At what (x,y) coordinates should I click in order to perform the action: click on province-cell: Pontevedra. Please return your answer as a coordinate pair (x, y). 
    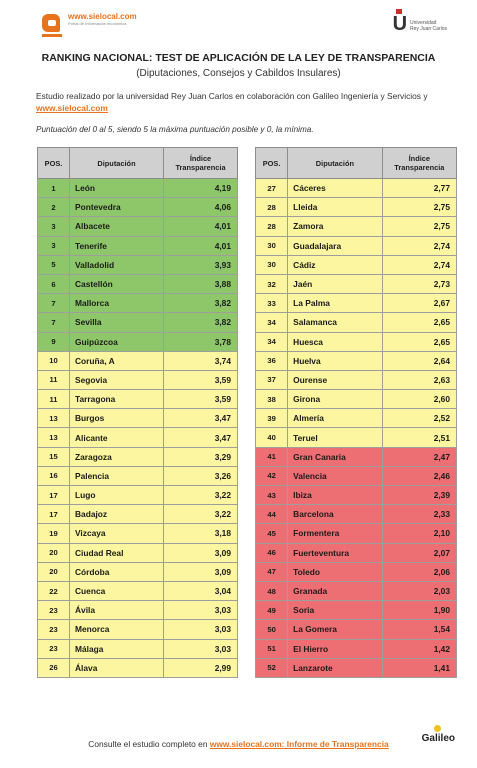
    Looking at the image, I should click on (116, 207).